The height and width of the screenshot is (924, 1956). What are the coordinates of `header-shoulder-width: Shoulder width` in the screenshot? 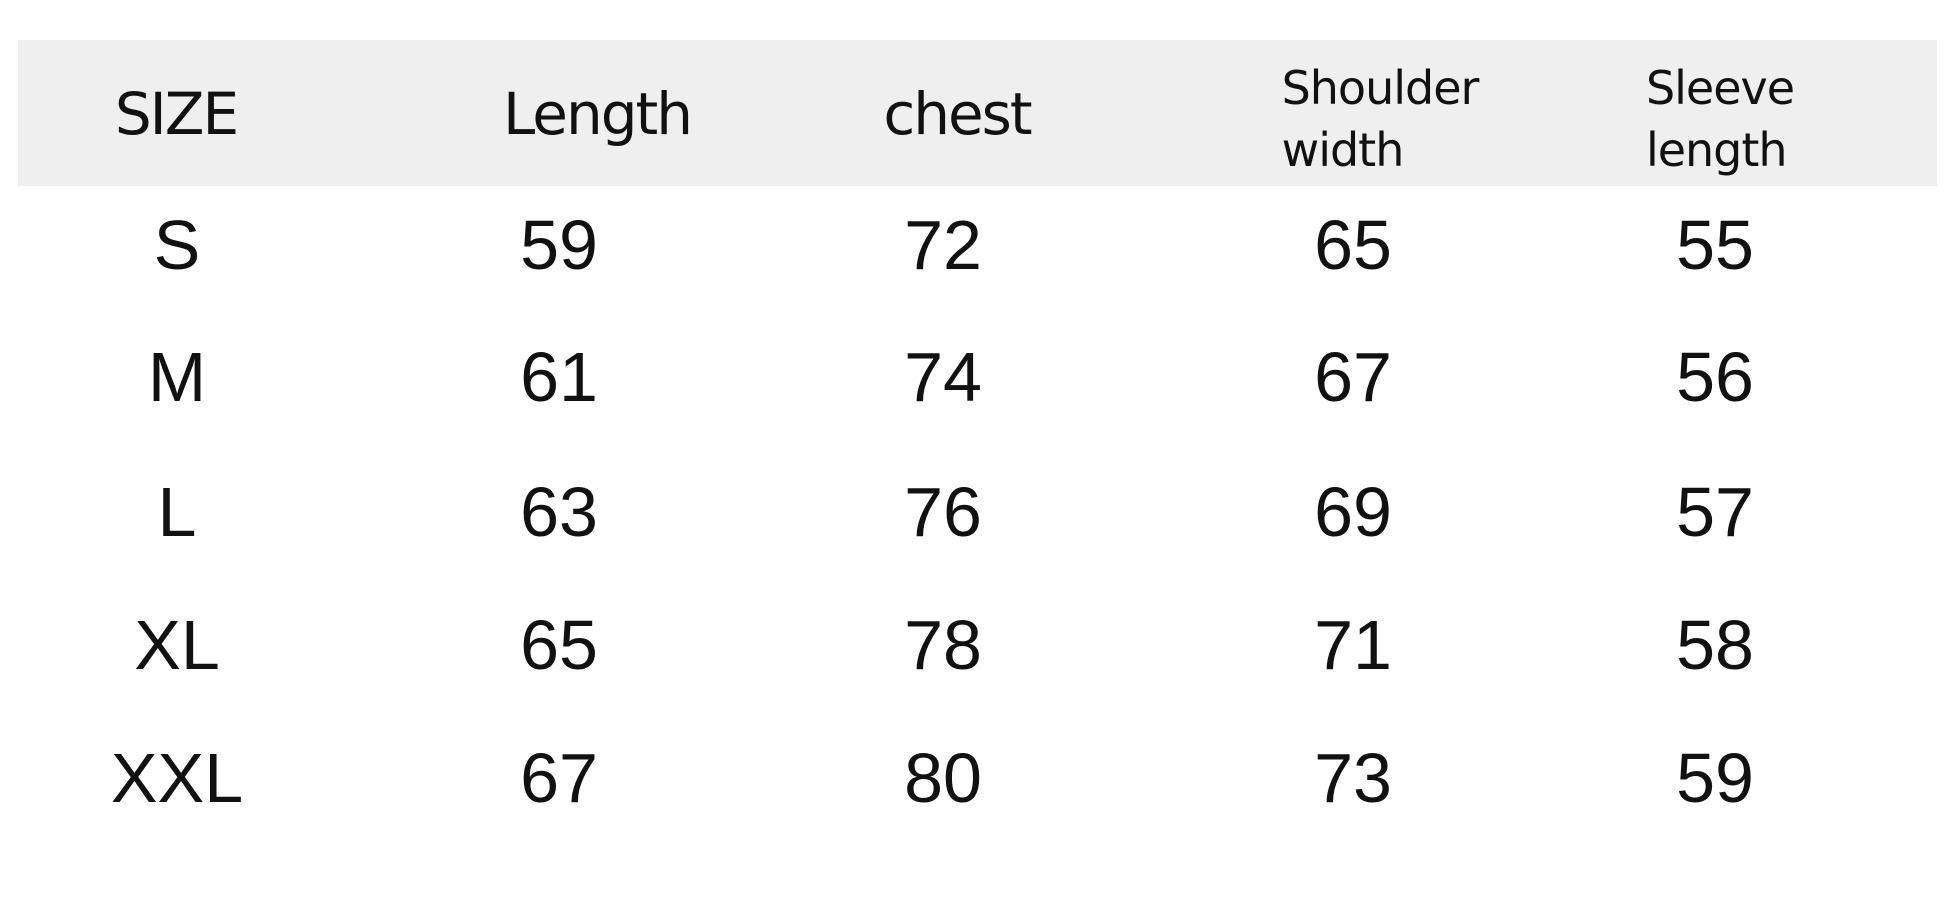 It's located at (1380, 119).